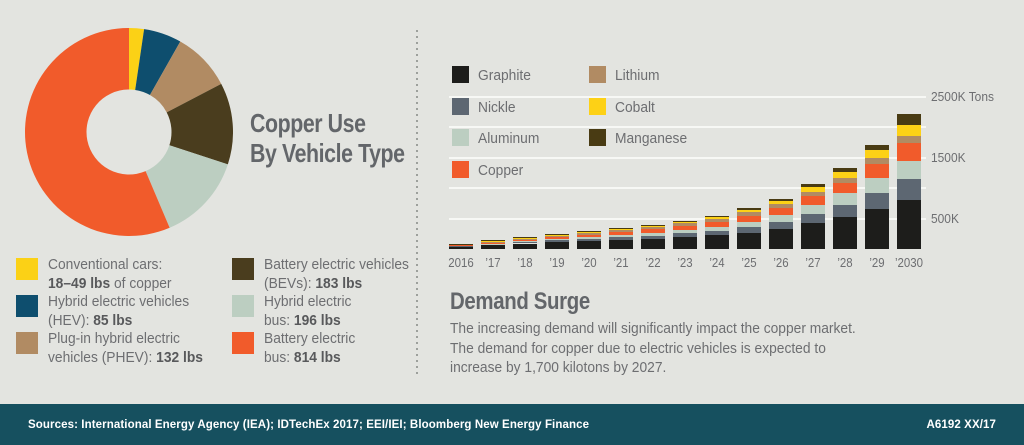 This screenshot has width=1024, height=445. Describe the element at coordinates (909, 262) in the screenshot. I see `x-axis-label-2030: ’2030` at that location.